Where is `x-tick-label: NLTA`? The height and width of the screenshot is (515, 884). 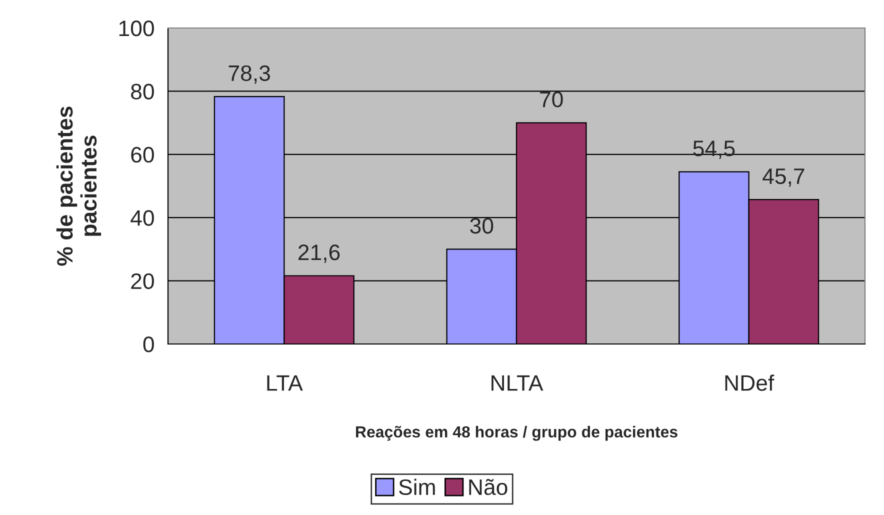 x-tick-label: NLTA is located at coordinates (518, 383).